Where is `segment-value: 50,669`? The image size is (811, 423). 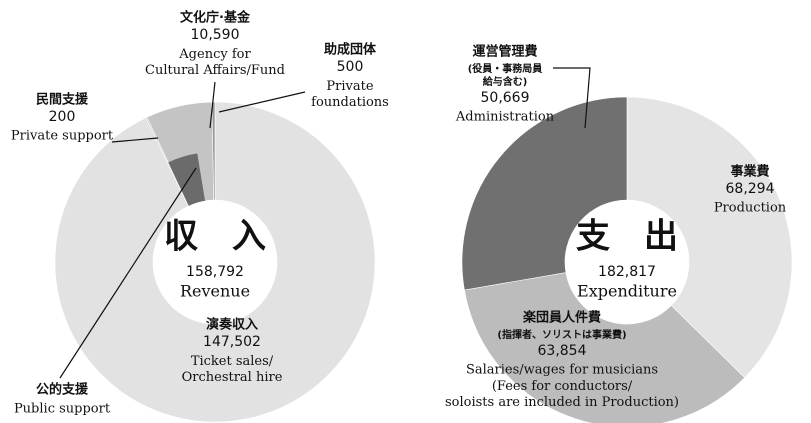 segment-value: 50,669 is located at coordinates (505, 98).